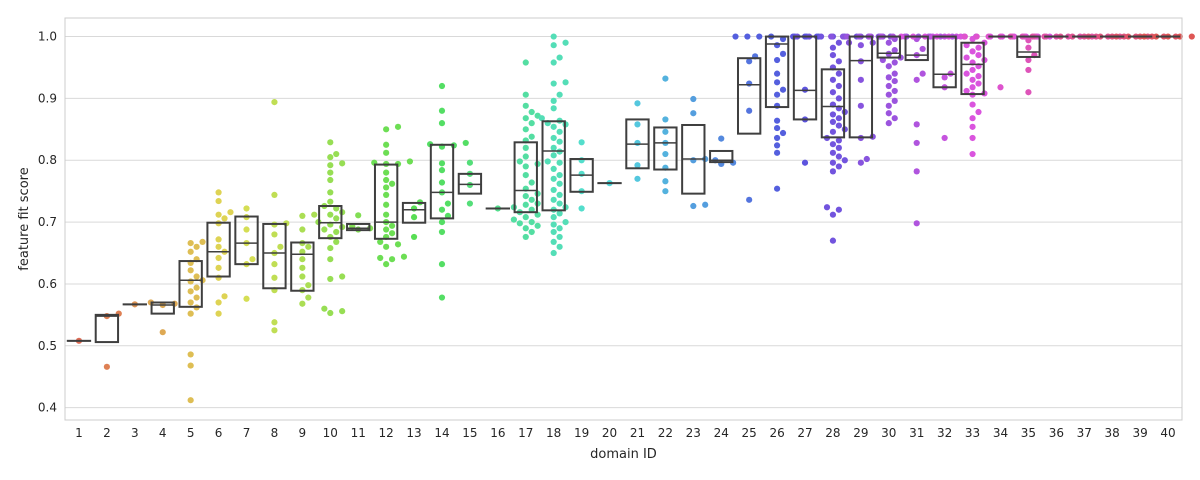 The image size is (1200, 480). Describe the element at coordinates (135, 433) in the screenshot. I see `x-tick-label: 3` at that location.